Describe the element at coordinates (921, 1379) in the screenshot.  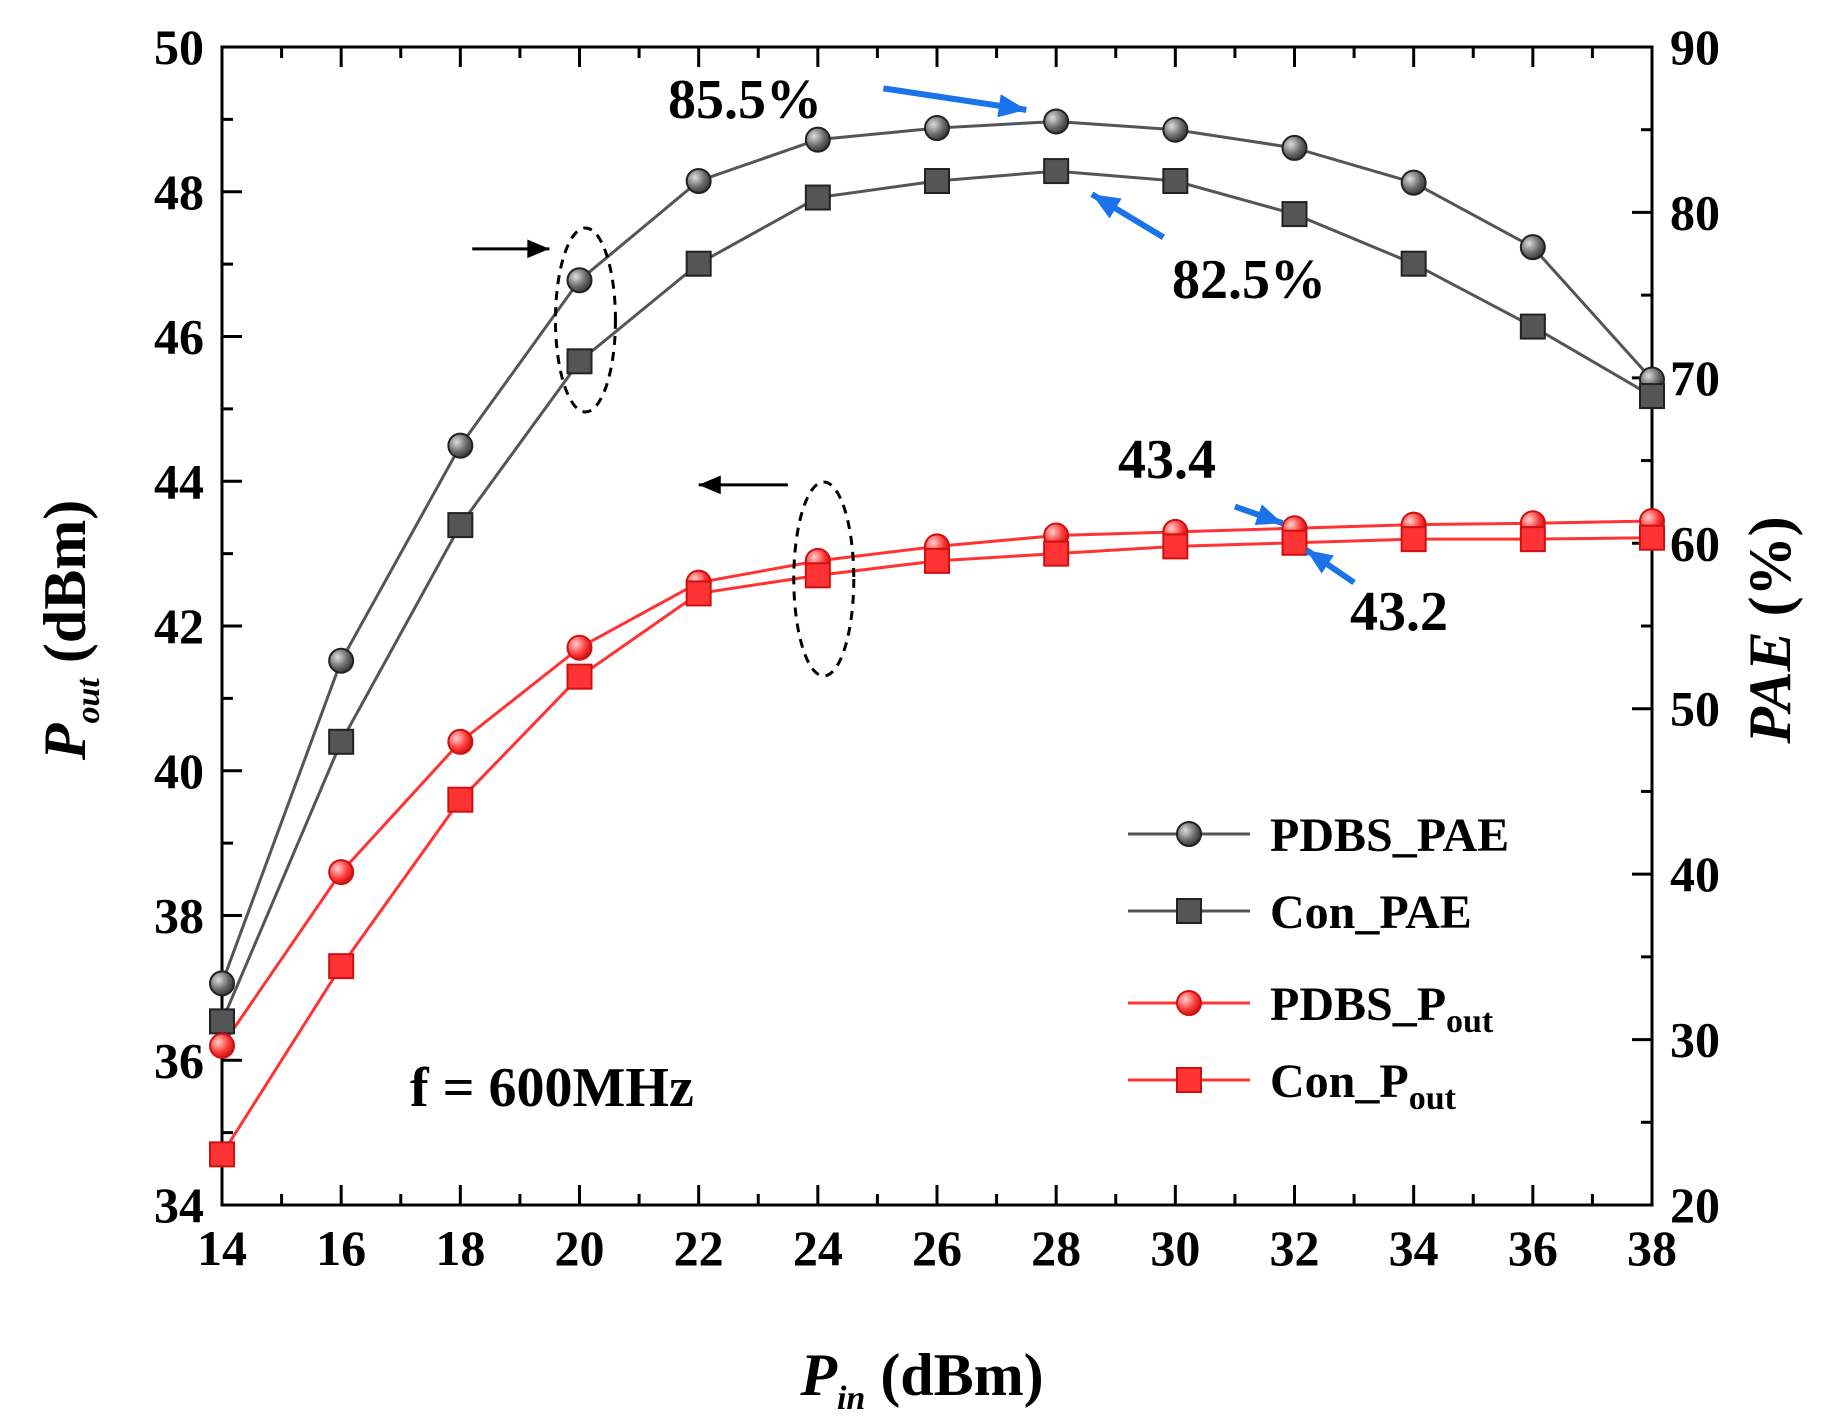
I see `x-axis-title: Pin (dBm)` at that location.